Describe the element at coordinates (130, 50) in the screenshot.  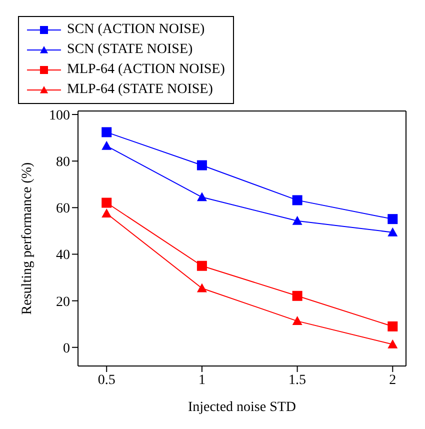
I see `legend-label: SCN (STATE NOISE)` at that location.